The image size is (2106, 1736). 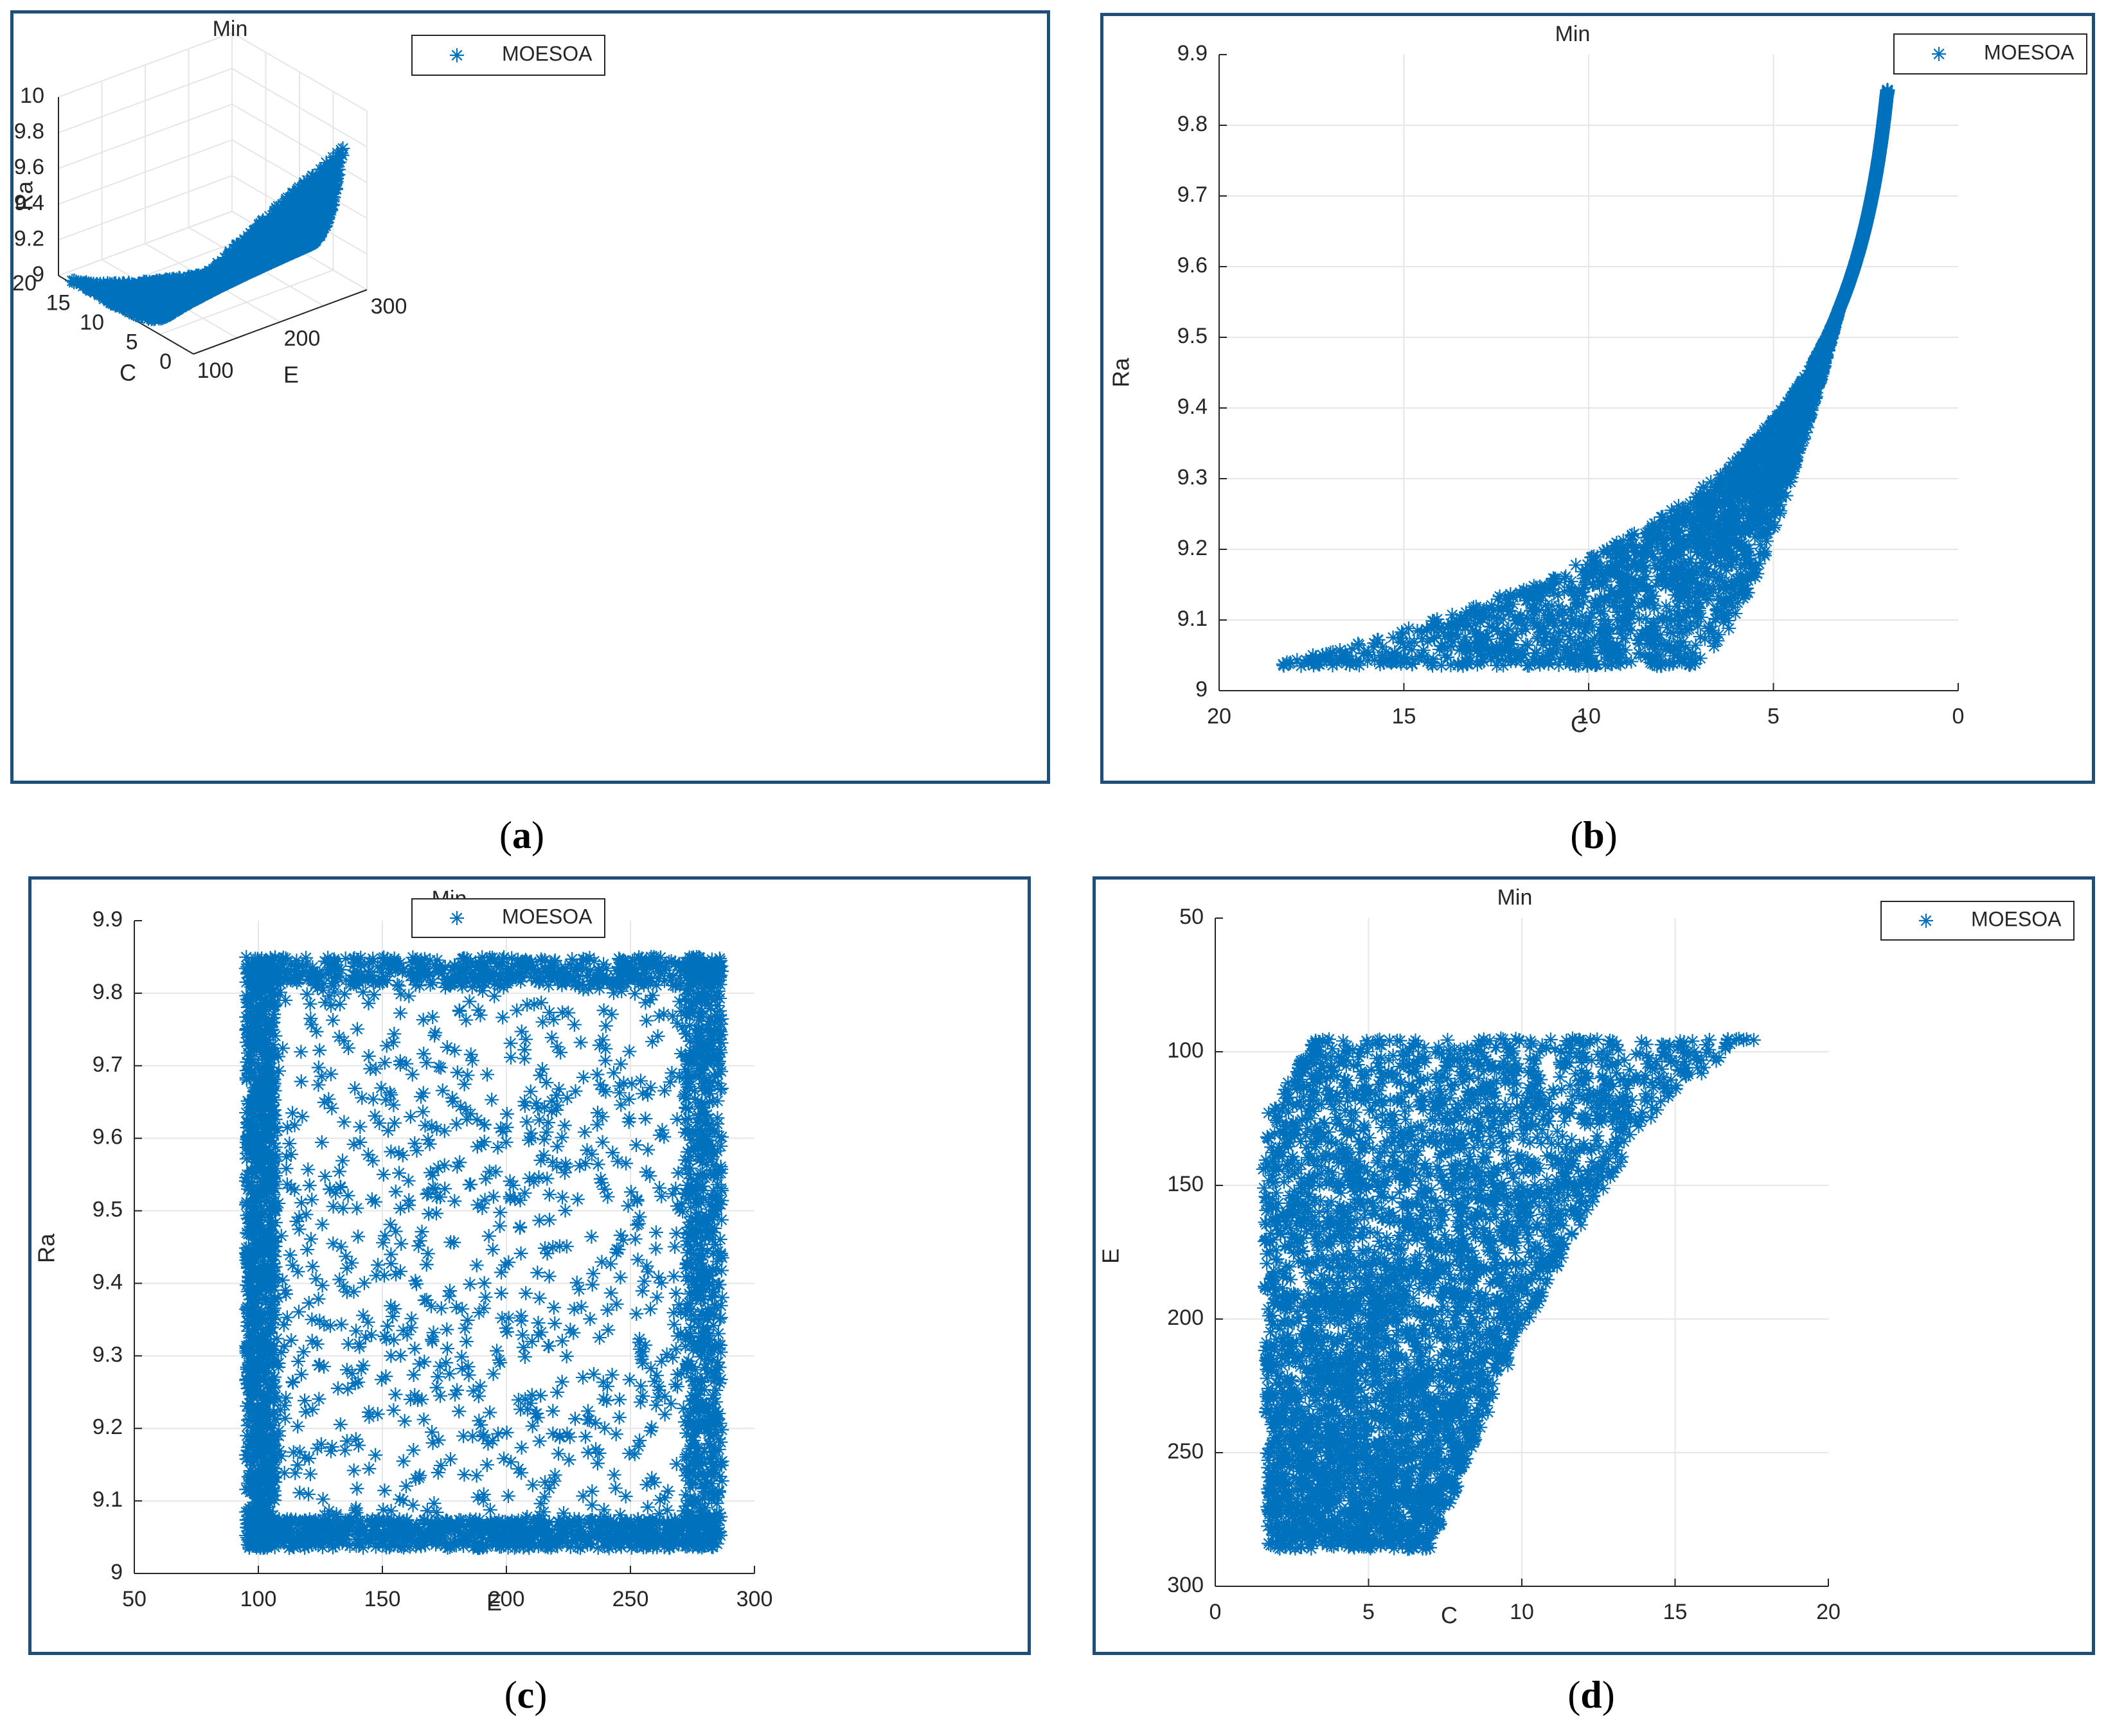 I want to click on chart-title: Min, so click(x=1573, y=34).